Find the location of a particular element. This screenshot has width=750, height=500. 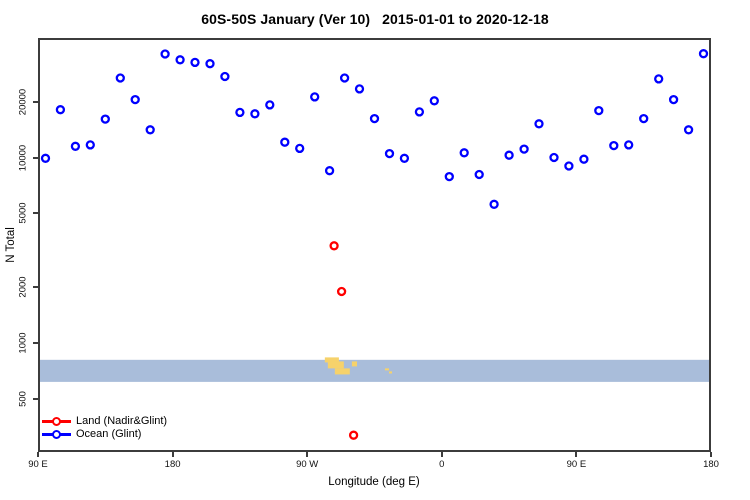

legend-item-land: Land (Nadir&Glint) is located at coordinates (104, 421).